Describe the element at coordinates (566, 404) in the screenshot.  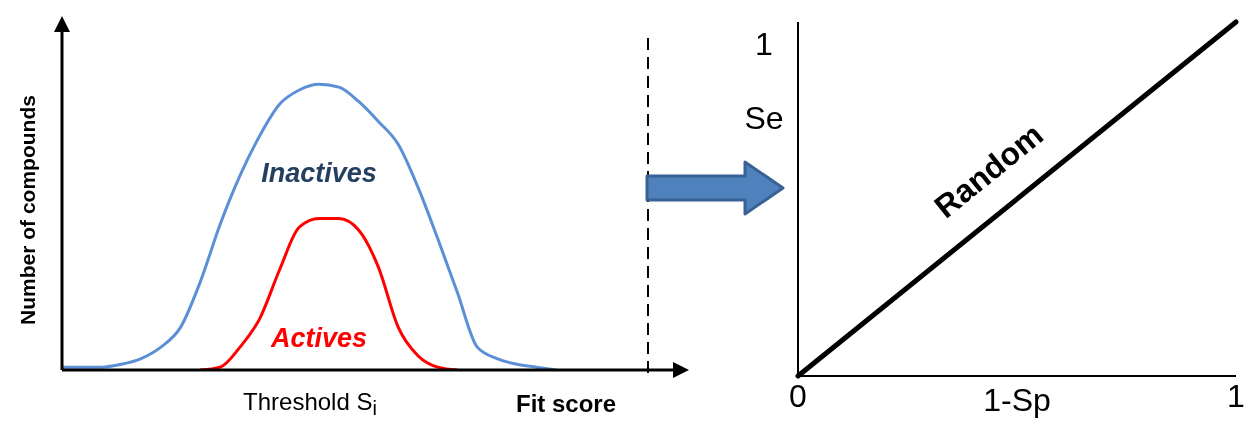
I see `x-axis-title: Fit score` at that location.